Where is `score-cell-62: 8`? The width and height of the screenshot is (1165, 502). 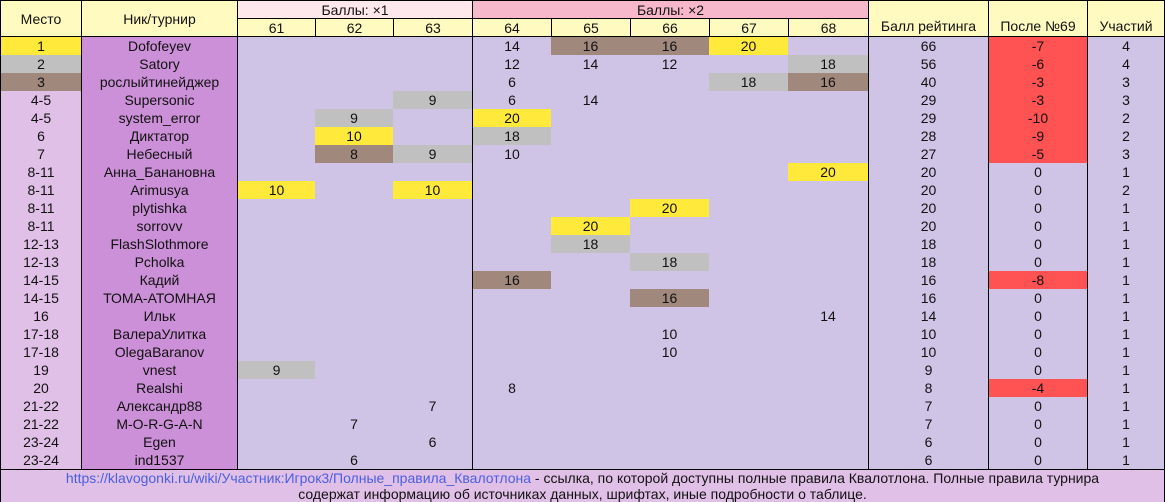
score-cell-62: 8 is located at coordinates (354, 154).